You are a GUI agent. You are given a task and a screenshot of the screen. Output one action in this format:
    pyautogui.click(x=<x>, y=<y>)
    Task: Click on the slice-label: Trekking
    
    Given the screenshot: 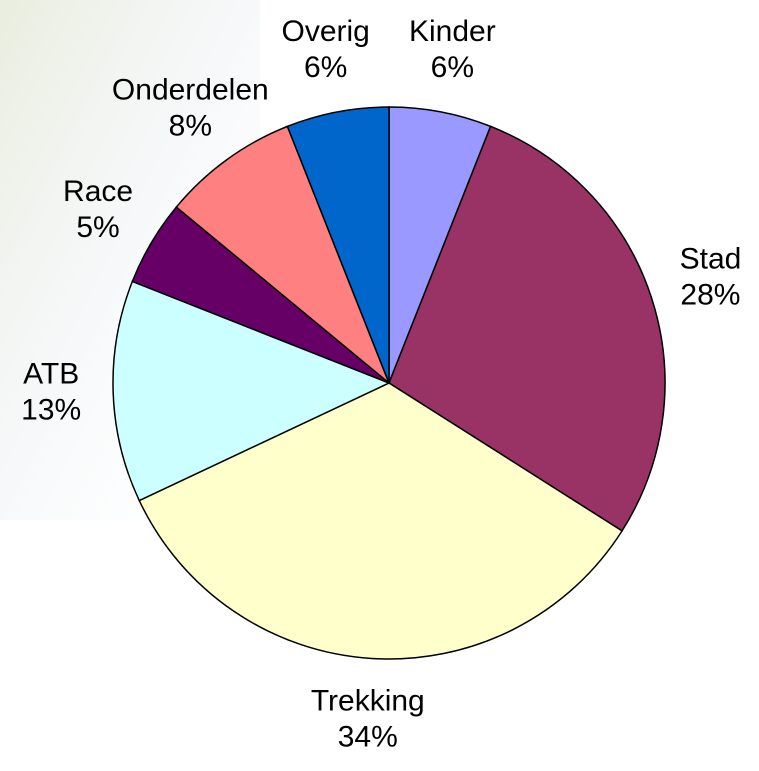 What is the action you would take?
    pyautogui.click(x=368, y=700)
    